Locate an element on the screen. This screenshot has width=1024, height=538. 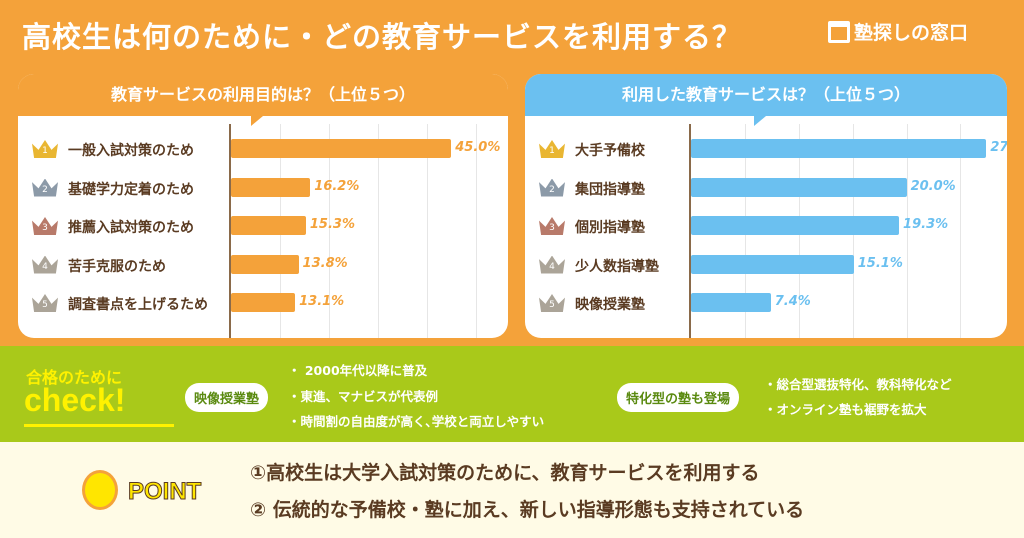
category-label: 集団指導塾 is located at coordinates (610, 189).